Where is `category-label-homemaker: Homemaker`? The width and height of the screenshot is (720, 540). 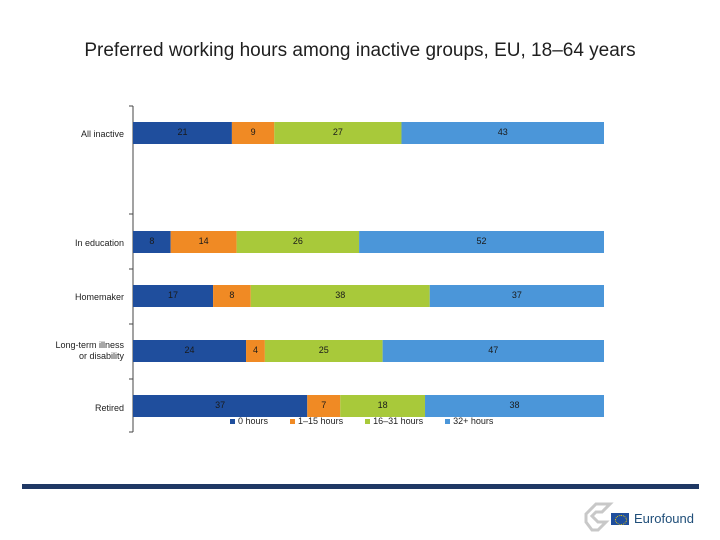
category-label-homemaker: Homemaker is located at coordinates (99, 297).